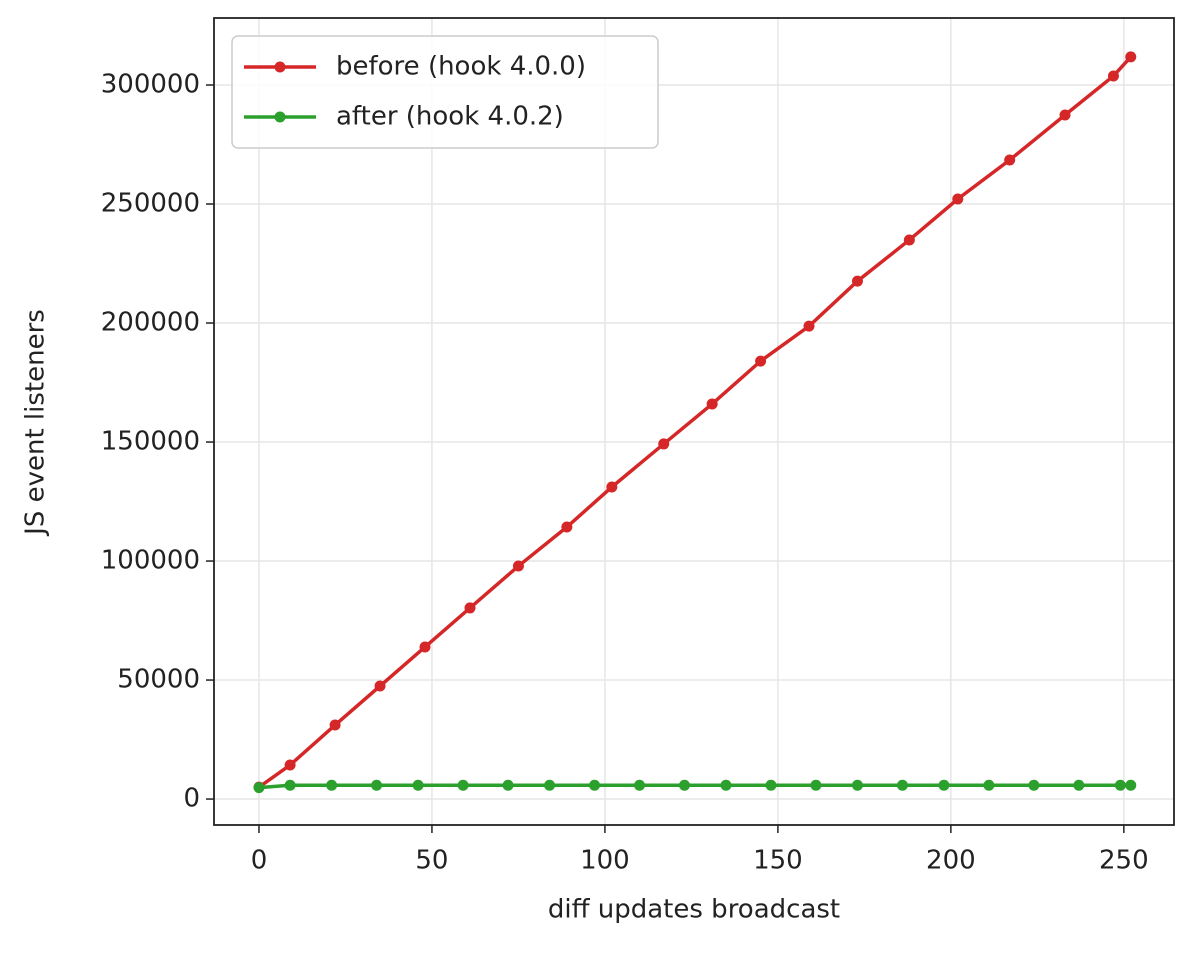 The width and height of the screenshot is (1200, 955). What do you see at coordinates (36, 423) in the screenshot?
I see `y-axis-label: JS event listeners` at bounding box center [36, 423].